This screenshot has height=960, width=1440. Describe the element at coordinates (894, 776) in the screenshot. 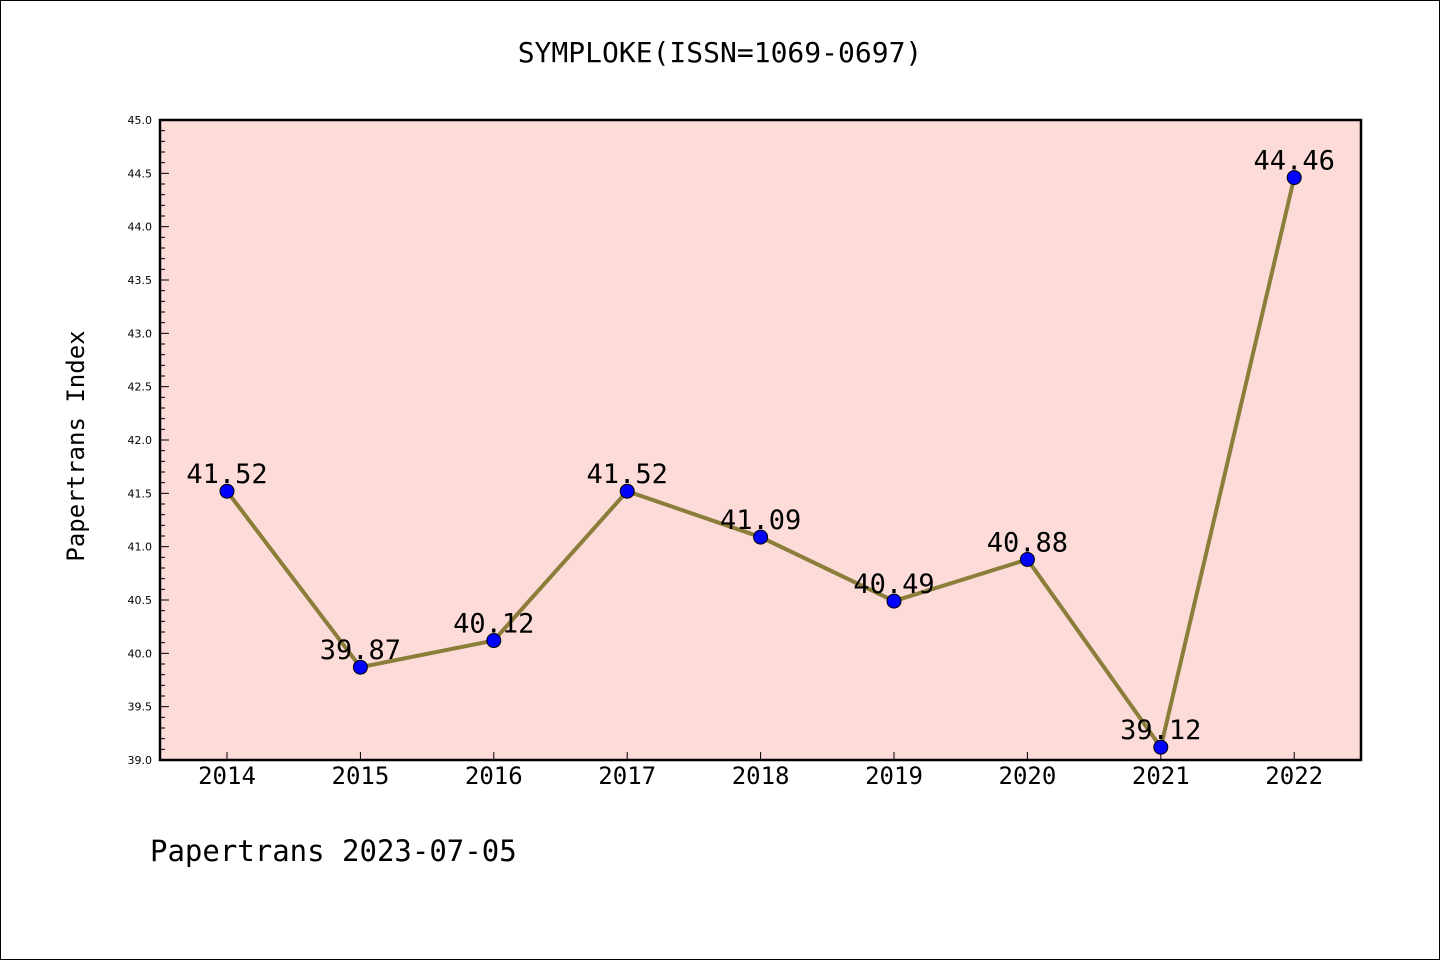

I see `x-tick-label: 2019` at that location.